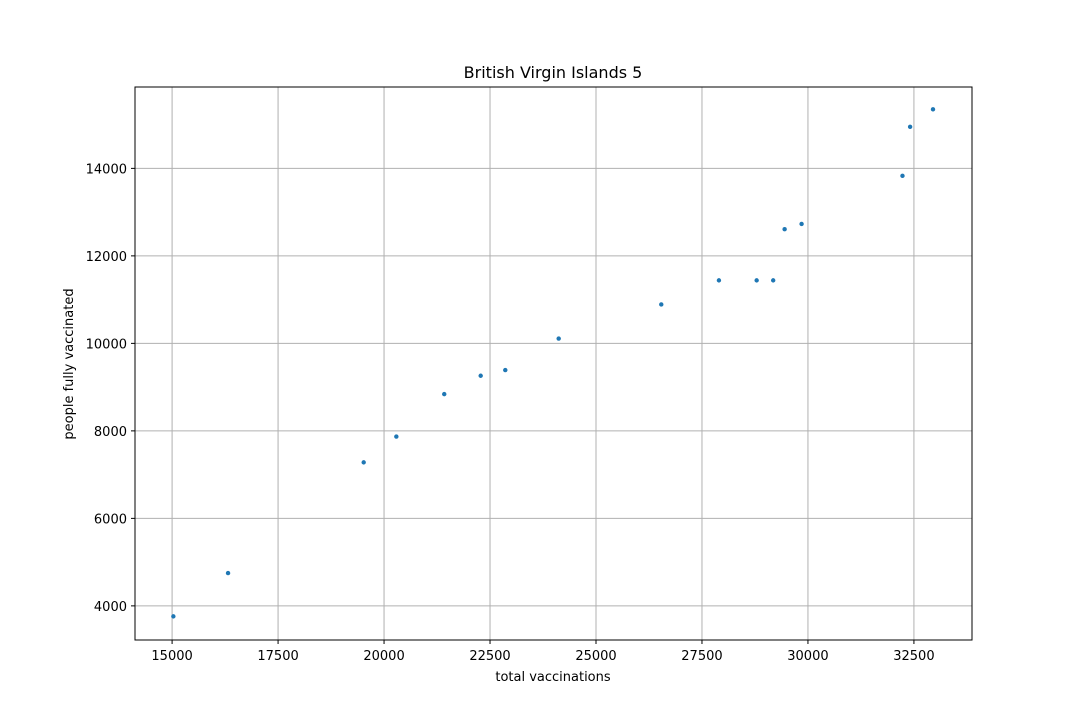  I want to click on y-tick-label: 12000, so click(106, 257).